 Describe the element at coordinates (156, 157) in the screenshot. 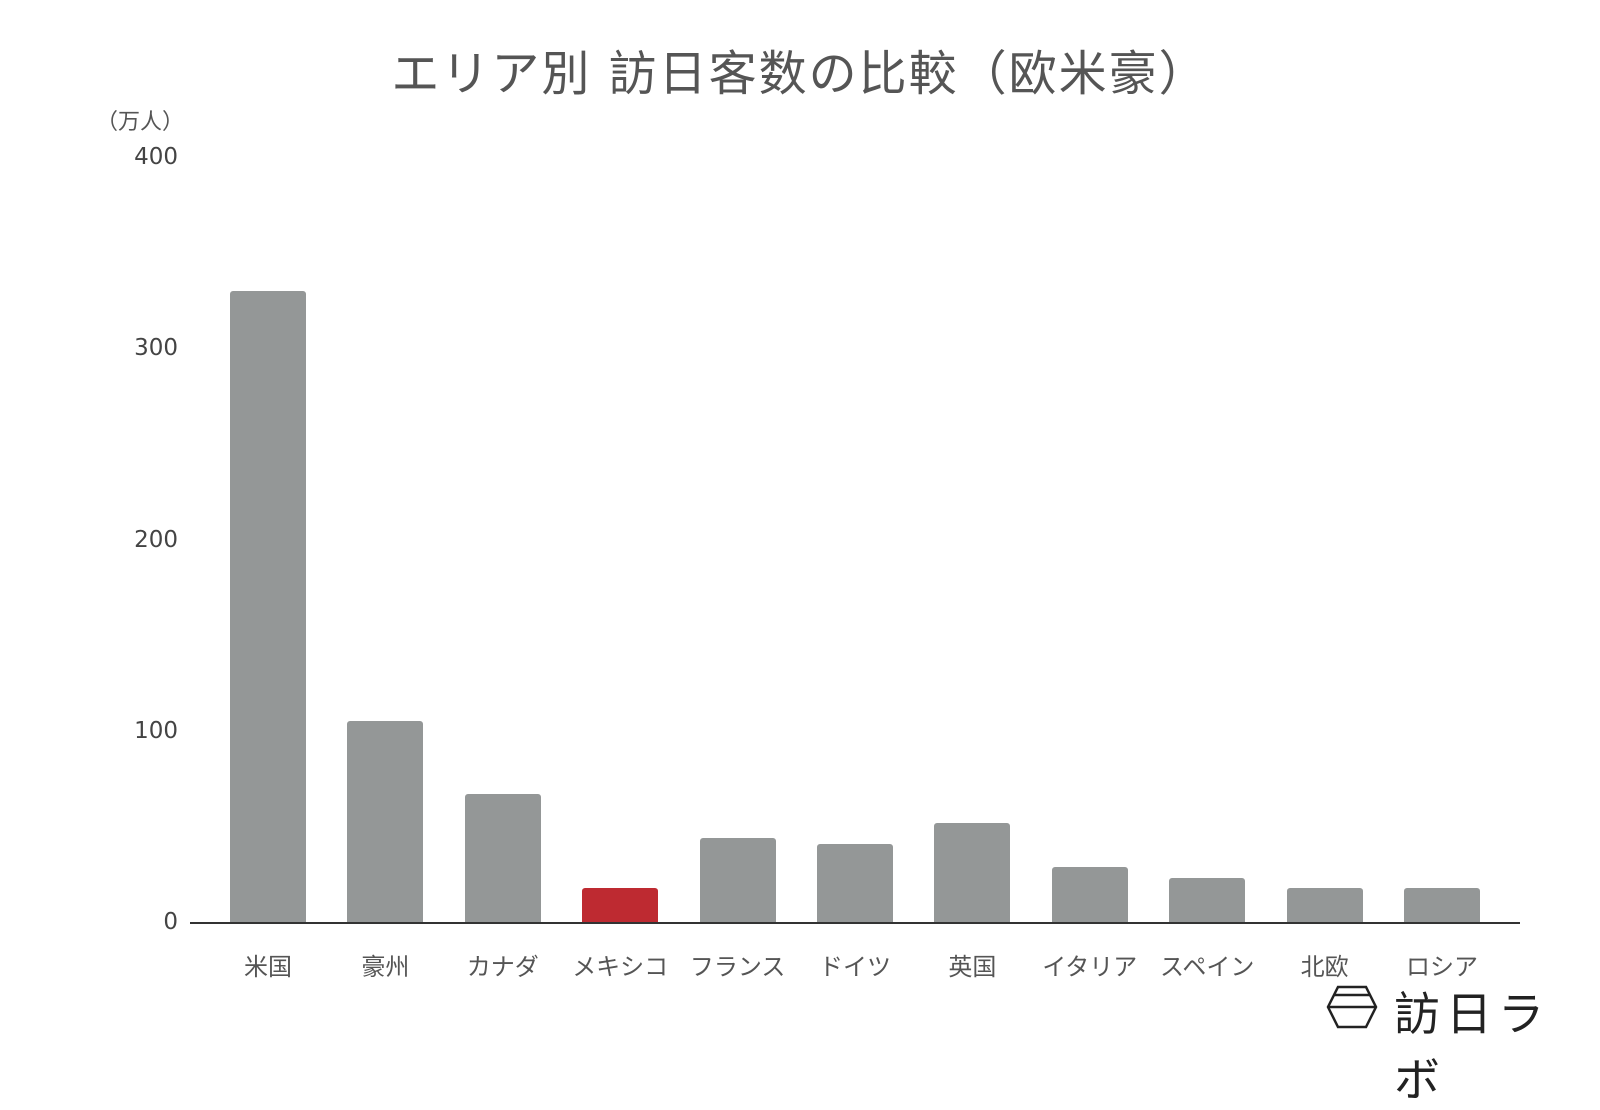

I see `y-tick-label: 400` at that location.